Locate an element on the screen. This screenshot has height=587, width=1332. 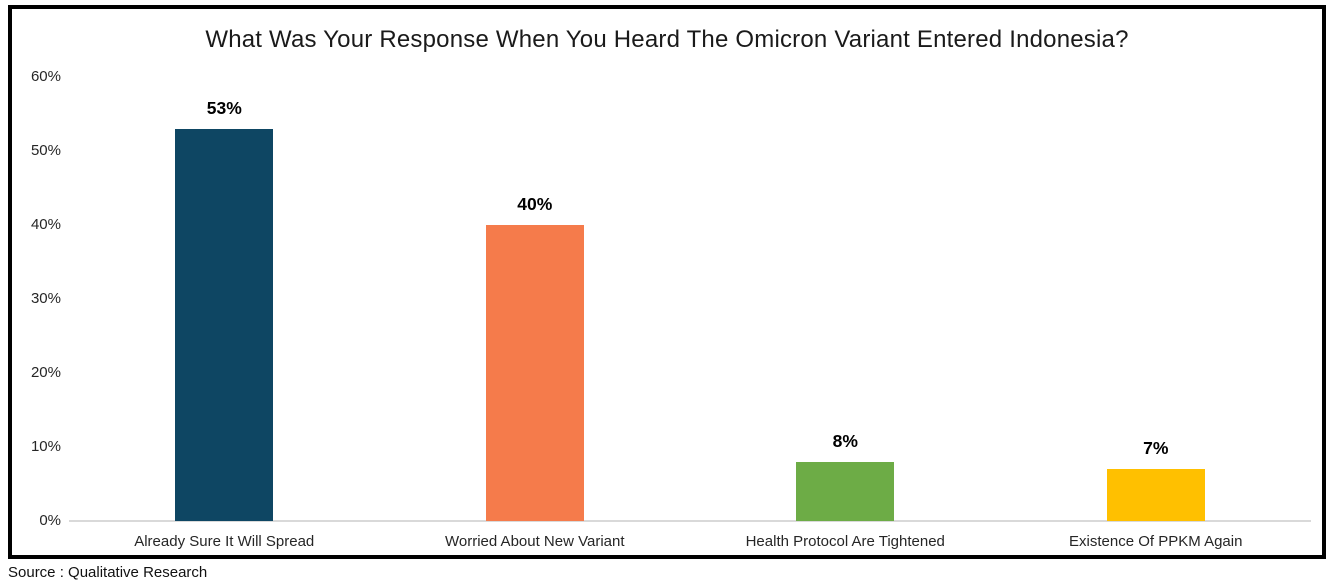
bar-value-label: 53% is located at coordinates (224, 108).